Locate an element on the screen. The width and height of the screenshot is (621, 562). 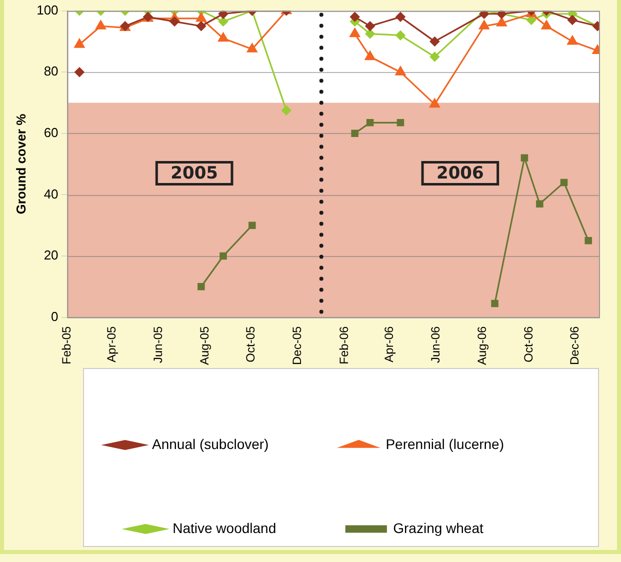
legend-label: Annual (subclover) is located at coordinates (210, 444).